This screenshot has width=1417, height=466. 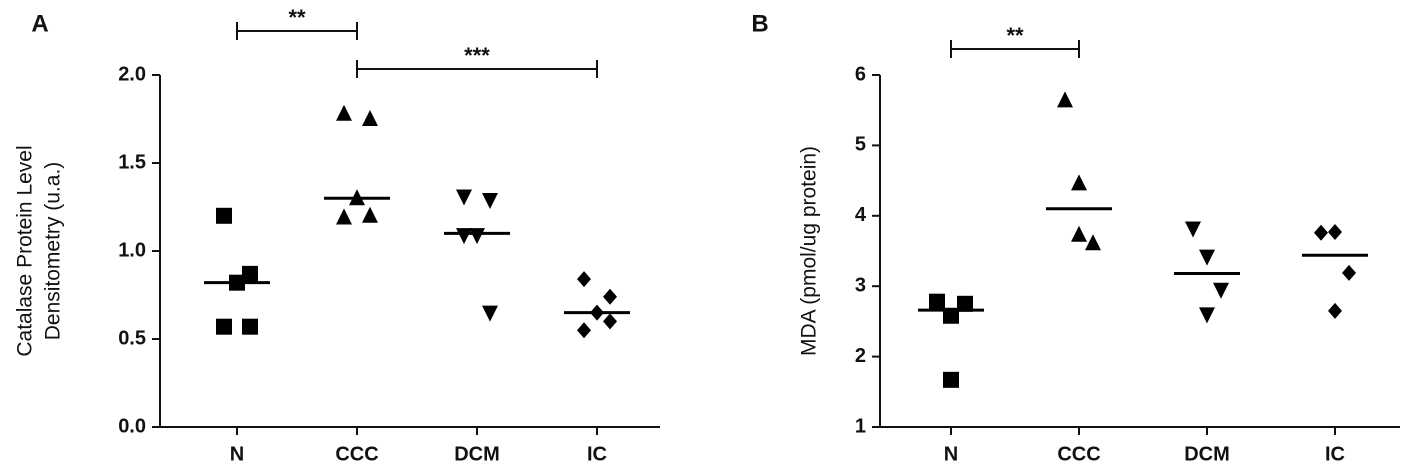 What do you see at coordinates (759, 23) in the screenshot?
I see `panel-label: B` at bounding box center [759, 23].